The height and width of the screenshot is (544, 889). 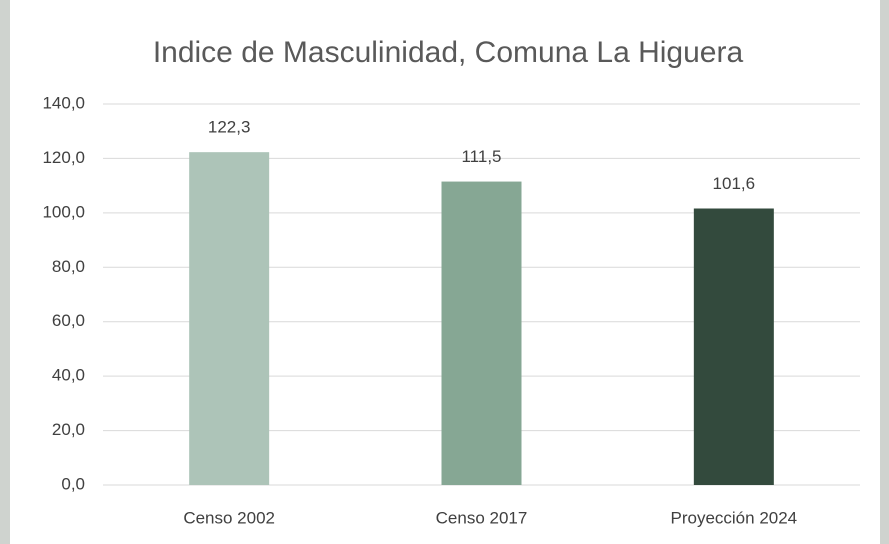 I want to click on data-label: 111,5, so click(x=481, y=156).